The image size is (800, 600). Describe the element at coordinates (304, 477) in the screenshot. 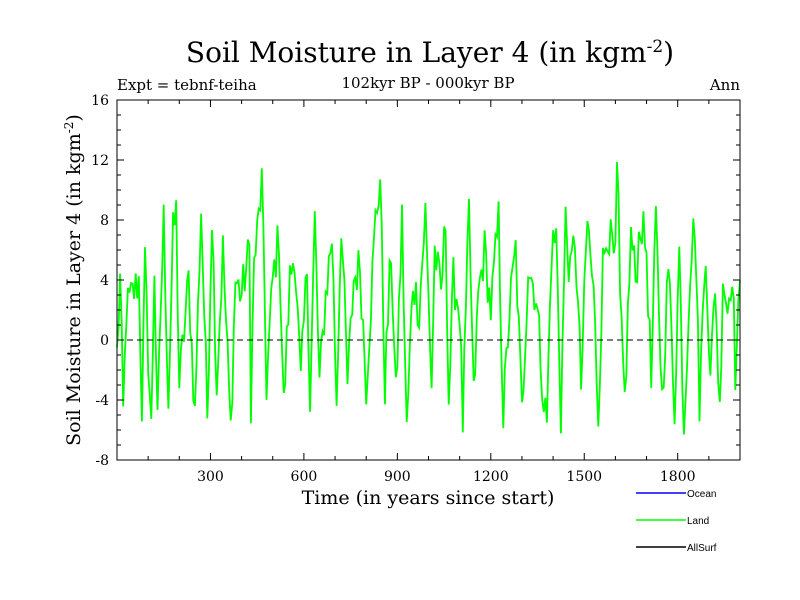

I see `x-tick-label: 600` at that location.